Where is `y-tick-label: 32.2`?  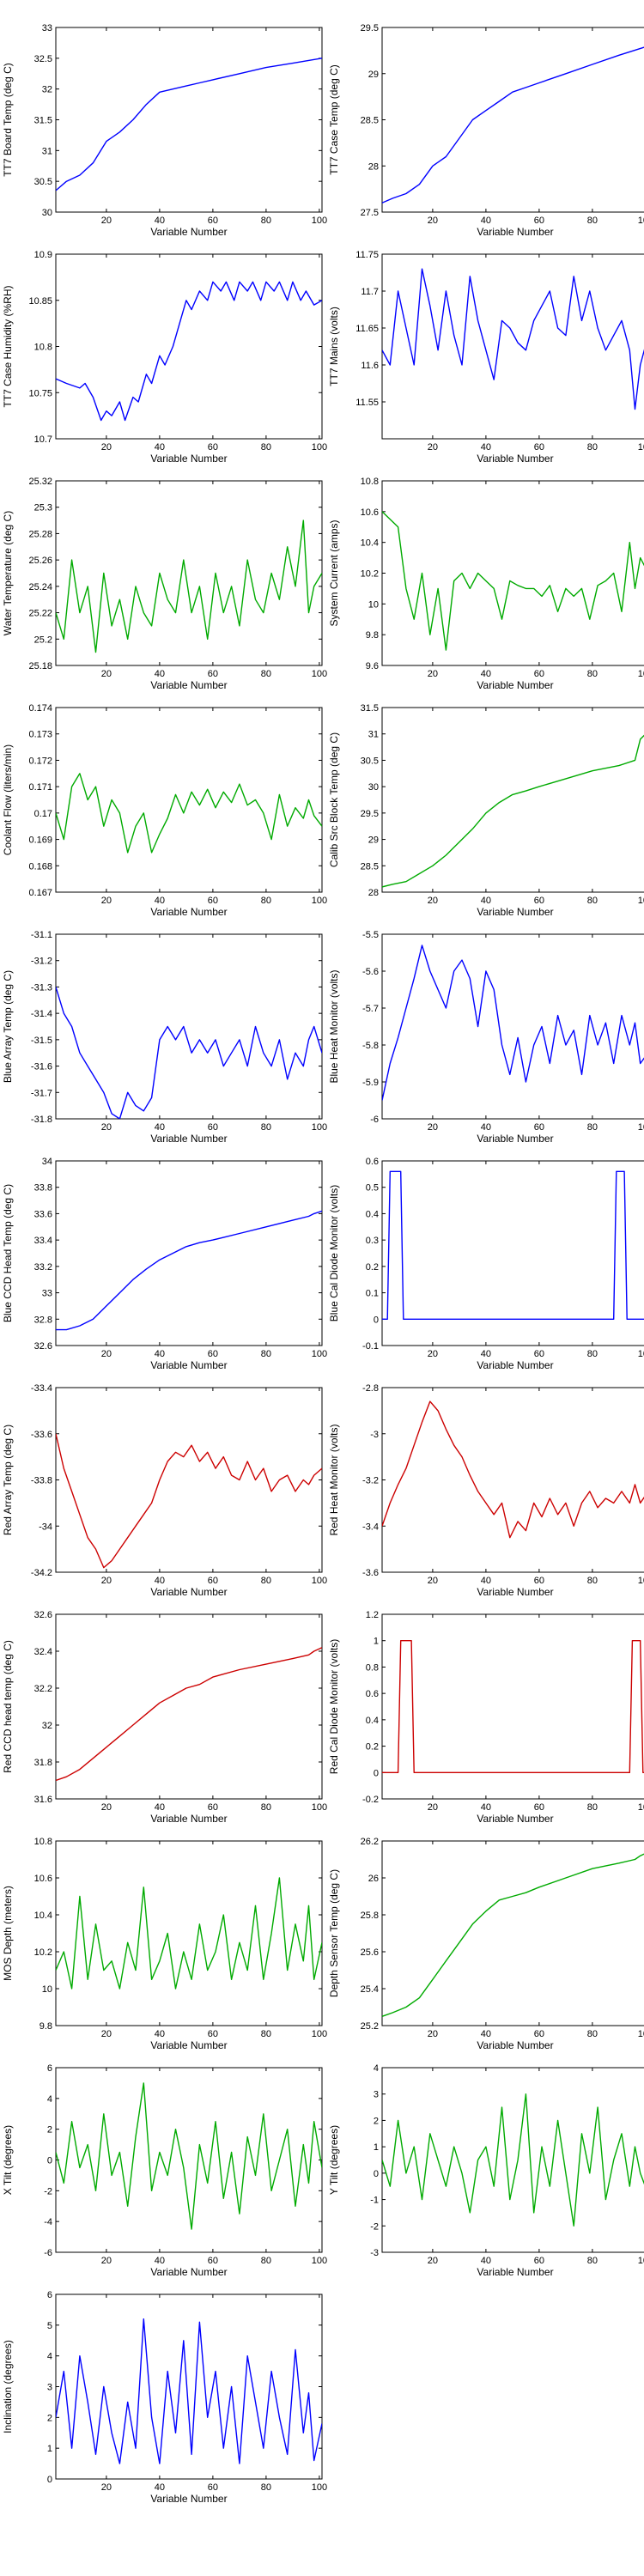
y-tick-label: 32.2 is located at coordinates (43, 1689).